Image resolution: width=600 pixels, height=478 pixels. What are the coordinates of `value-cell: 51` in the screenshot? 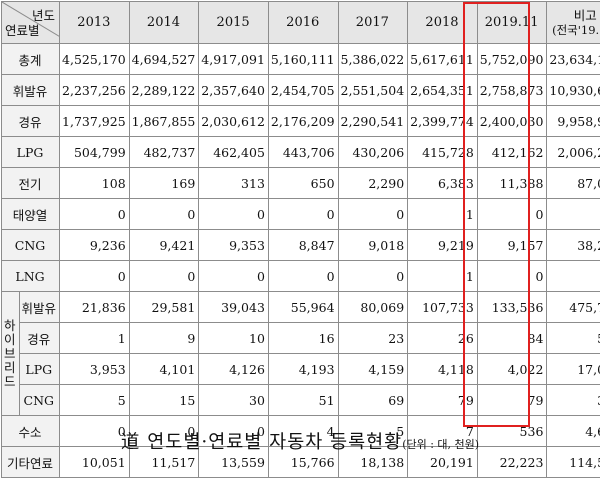 It's located at (303, 400).